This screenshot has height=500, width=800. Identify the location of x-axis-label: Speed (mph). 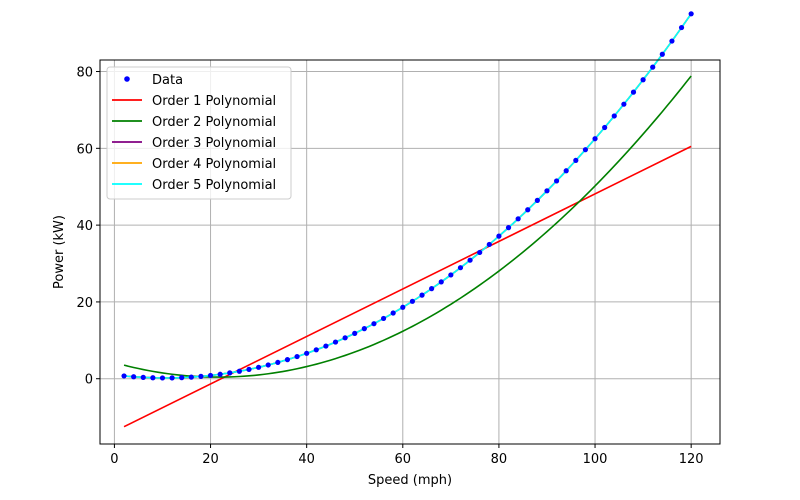
(410, 480).